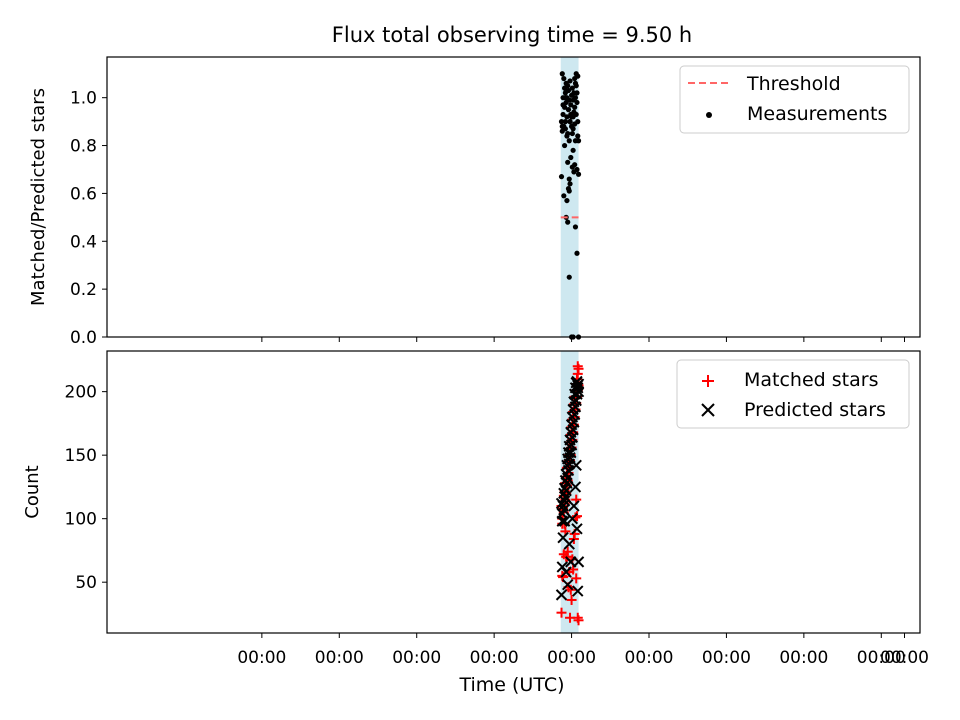 The image size is (960, 720). Describe the element at coordinates (511, 685) in the screenshot. I see `x-axis-label: Time (UTC)` at that location.